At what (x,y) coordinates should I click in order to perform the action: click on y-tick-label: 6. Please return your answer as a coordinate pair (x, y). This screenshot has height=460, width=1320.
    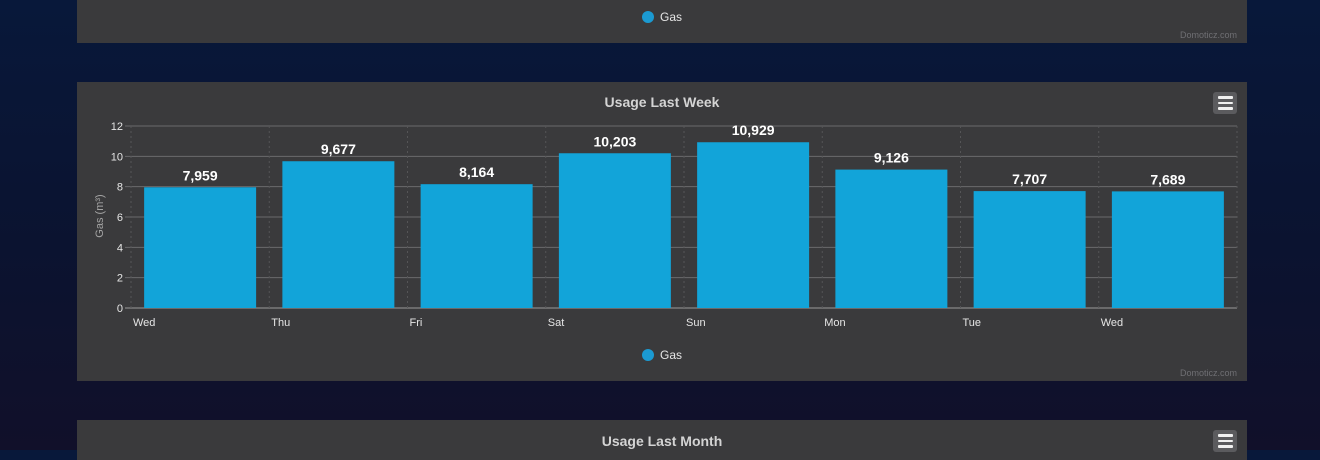
    Looking at the image, I should click on (120, 218).